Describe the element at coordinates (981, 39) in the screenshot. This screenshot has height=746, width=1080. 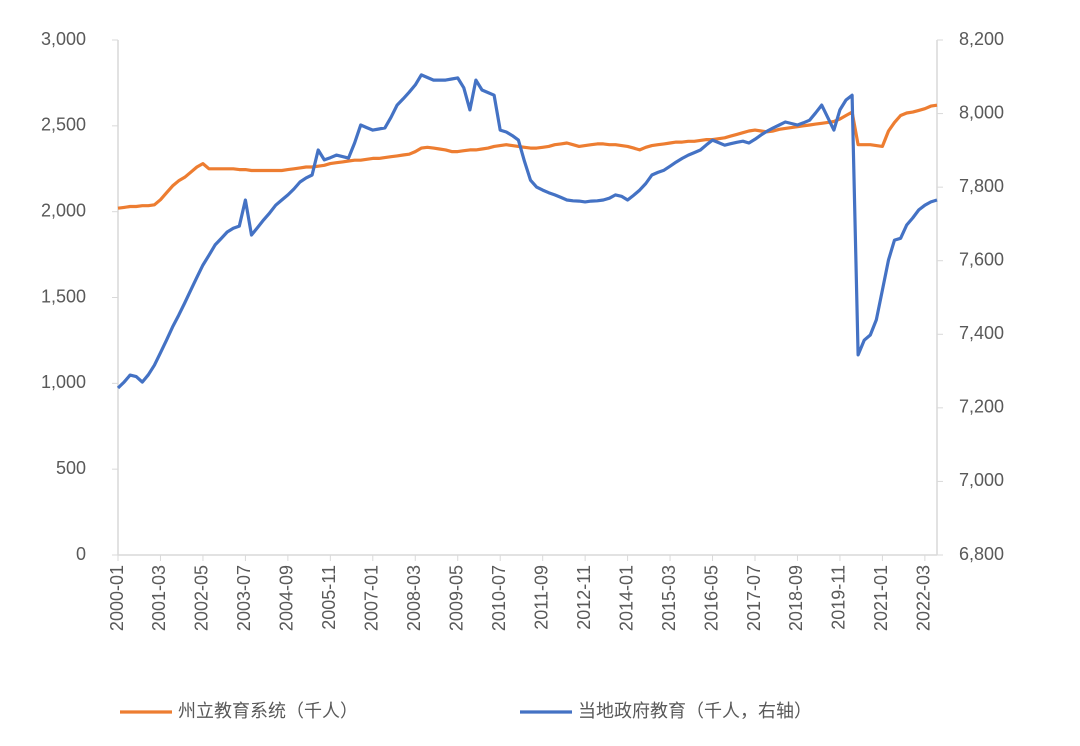
I see `y2-tick-label: 8,200` at that location.